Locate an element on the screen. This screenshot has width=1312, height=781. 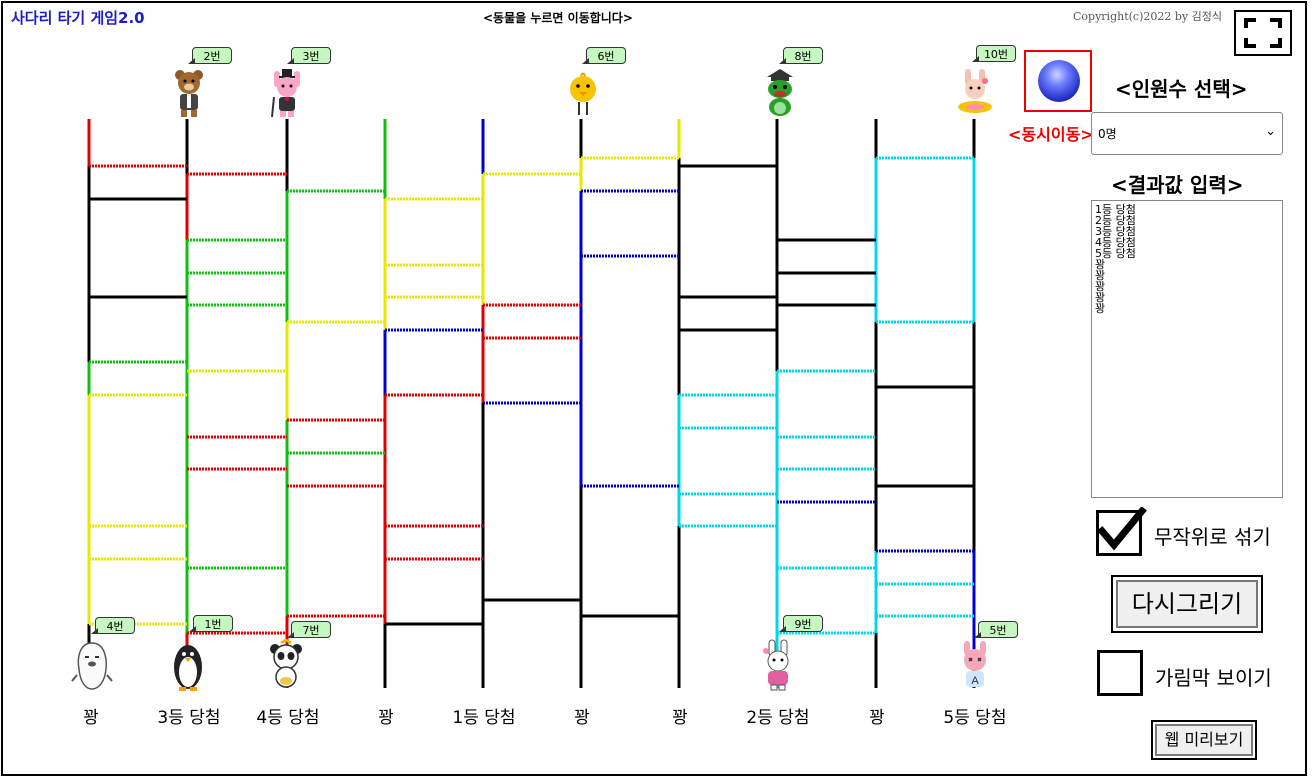
instruction-text: <동물을 누르면 이동합니다> is located at coordinates (558, 18).